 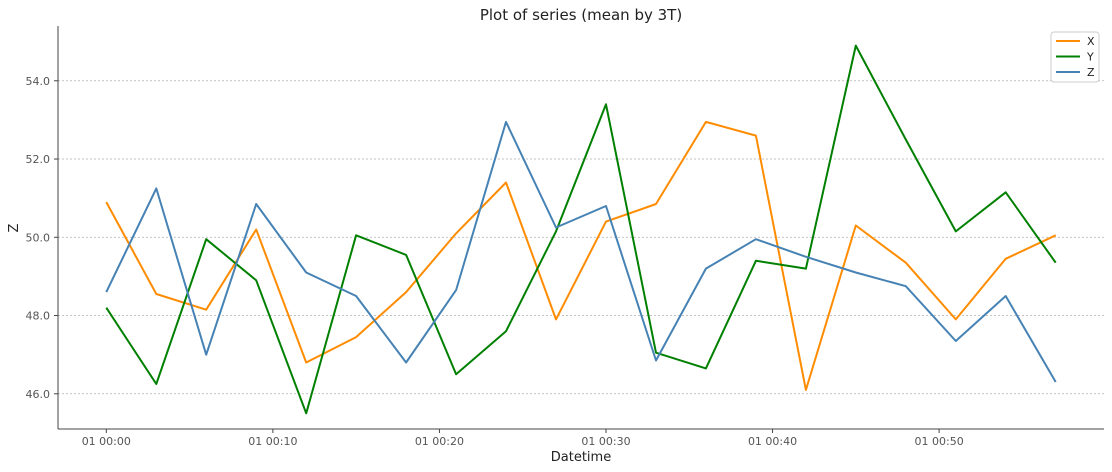 What do you see at coordinates (939, 441) in the screenshot?
I see `x-tick-label: 01 00:50` at bounding box center [939, 441].